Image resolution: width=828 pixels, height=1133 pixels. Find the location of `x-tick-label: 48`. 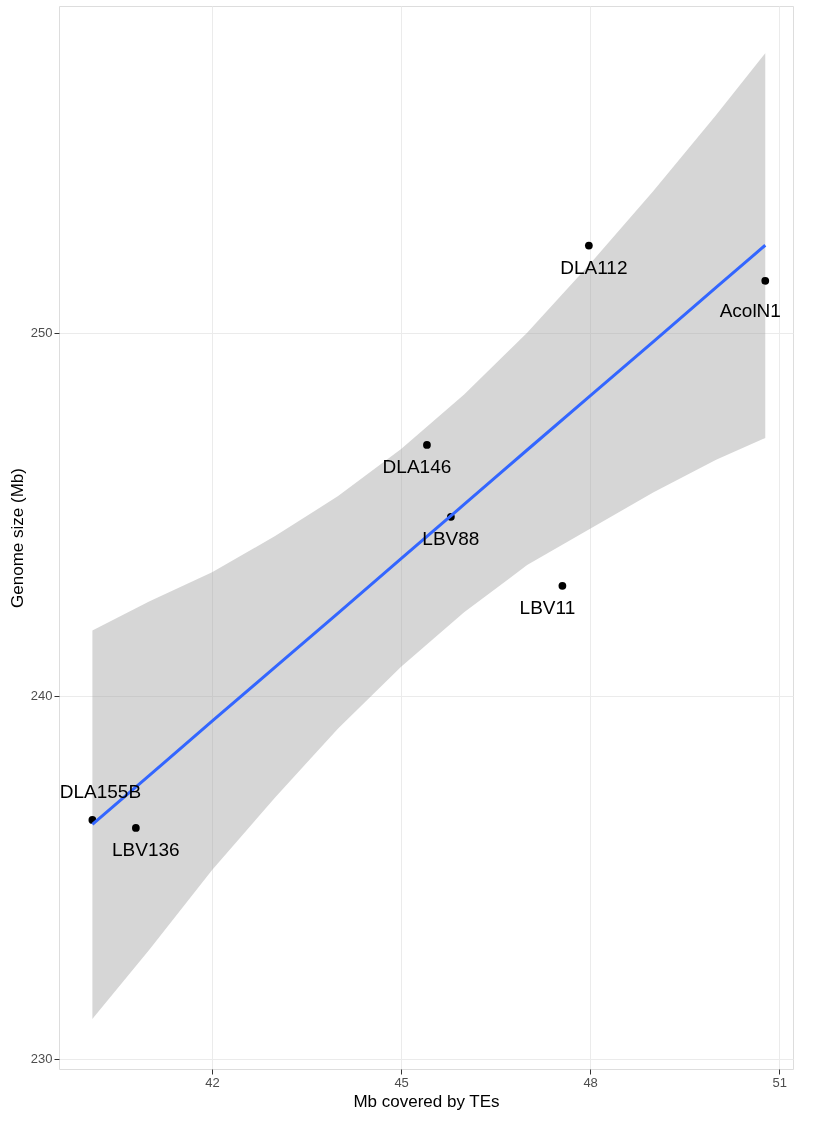

x-tick-label: 48 is located at coordinates (590, 1082).